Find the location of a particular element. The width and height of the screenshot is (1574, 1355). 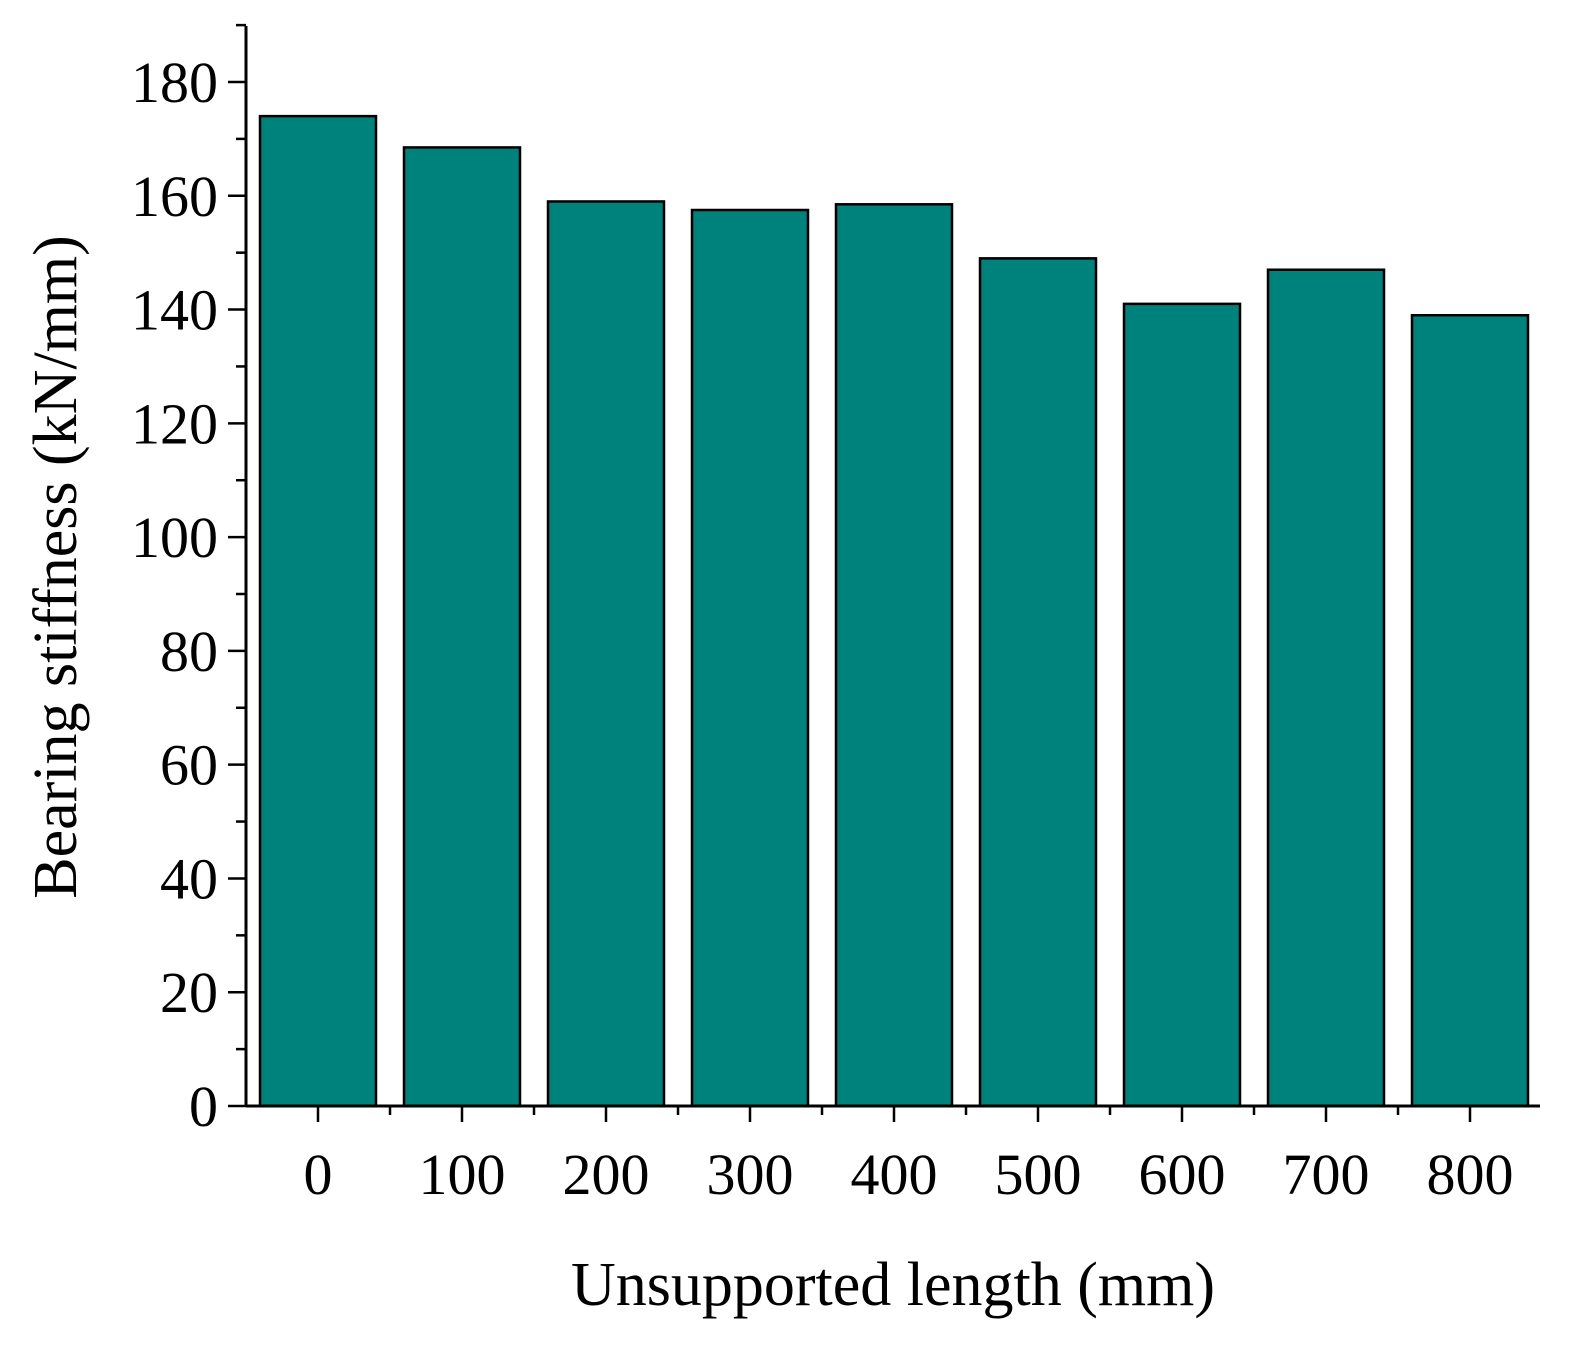

y-axis-title: Bearing stiffness (kN/mm) is located at coordinates (56, 567).